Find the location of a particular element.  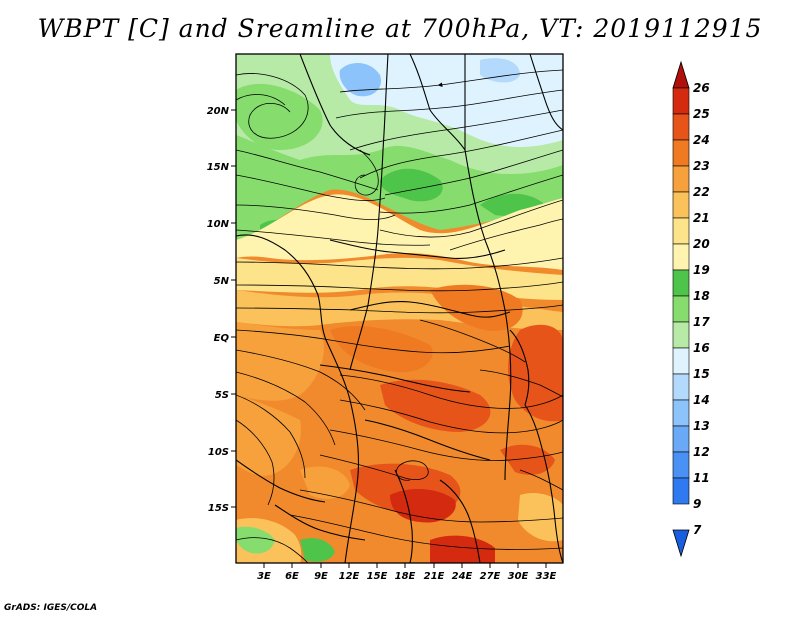

longitude-axis: 3E 6E 9E 12E 15E 18E 21E 24E 27E 30E 33E is located at coordinates (407, 572).